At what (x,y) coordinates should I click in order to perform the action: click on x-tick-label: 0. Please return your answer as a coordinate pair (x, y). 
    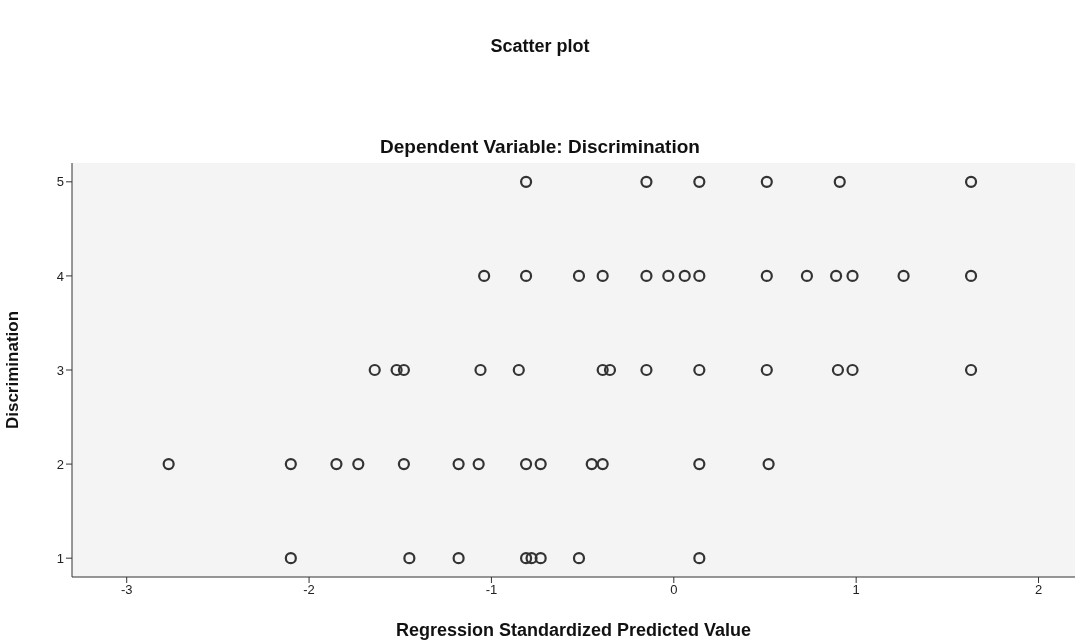
    Looking at the image, I should click on (674, 590).